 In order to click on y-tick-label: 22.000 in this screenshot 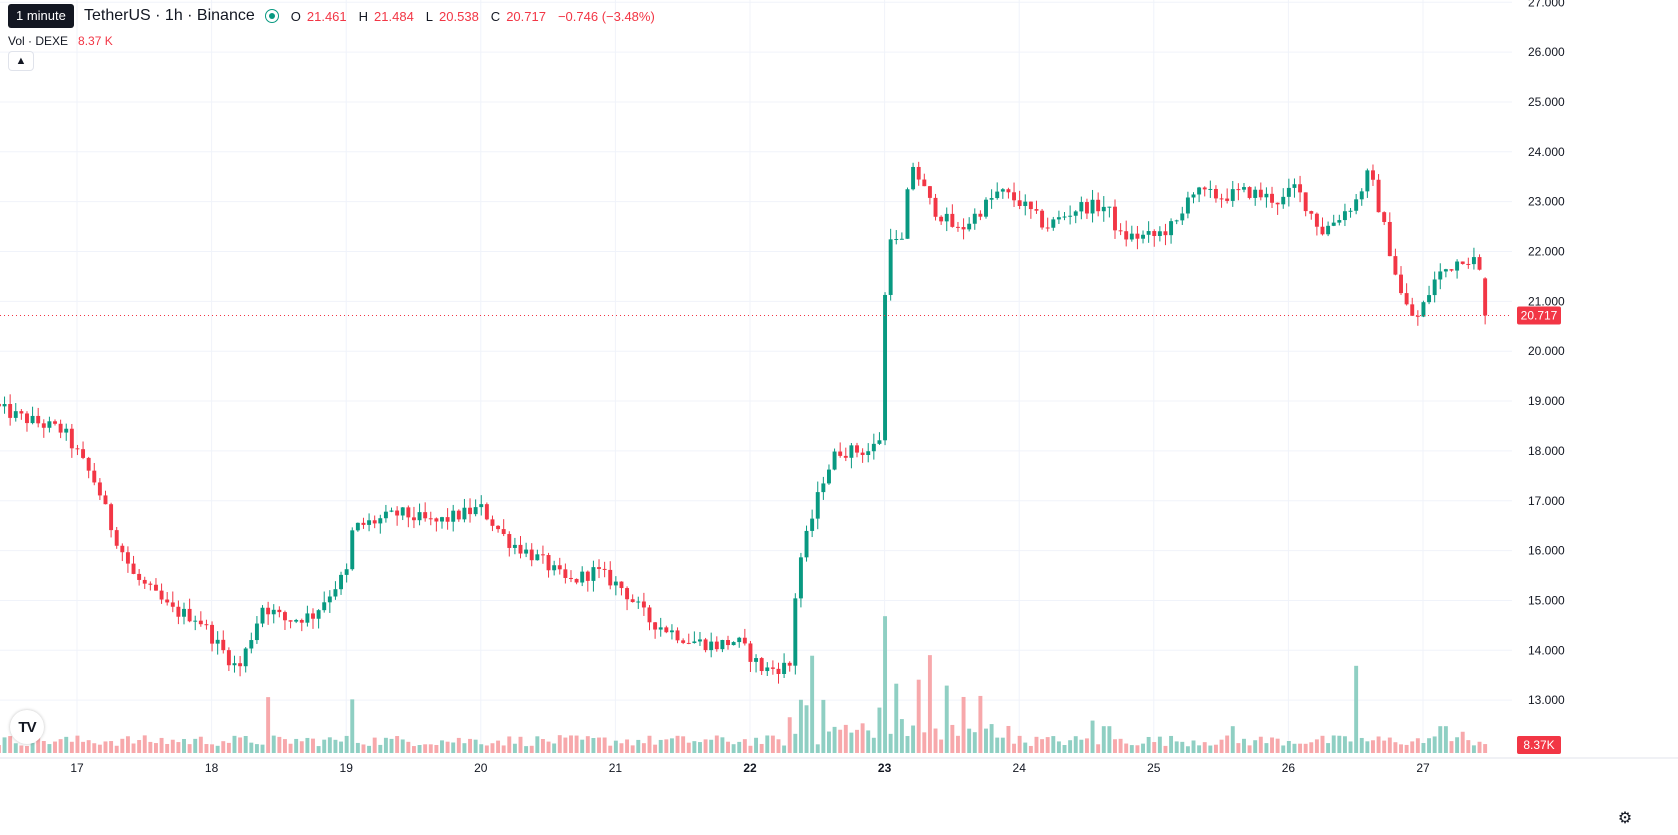, I will do `click(1546, 252)`.